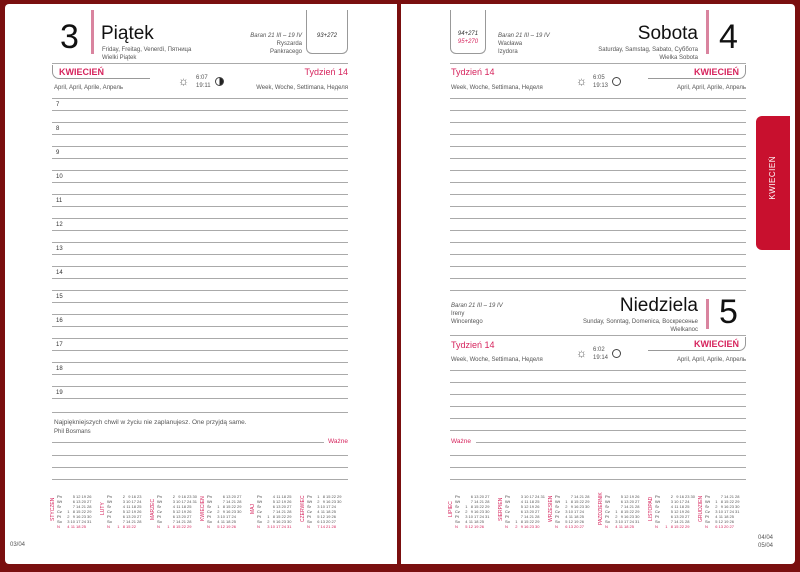  Describe the element at coordinates (72, 521) in the screenshot. I see `calendar-day: 10` at that location.